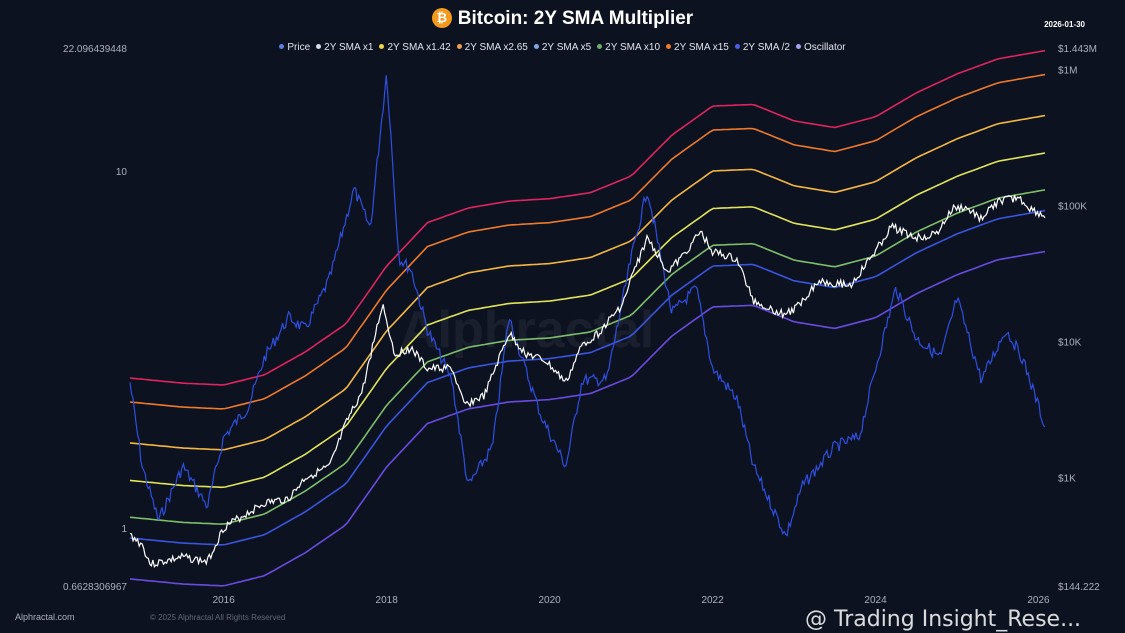  Describe the element at coordinates (45, 617) in the screenshot. I see `site-label: Alphractal.com` at that location.